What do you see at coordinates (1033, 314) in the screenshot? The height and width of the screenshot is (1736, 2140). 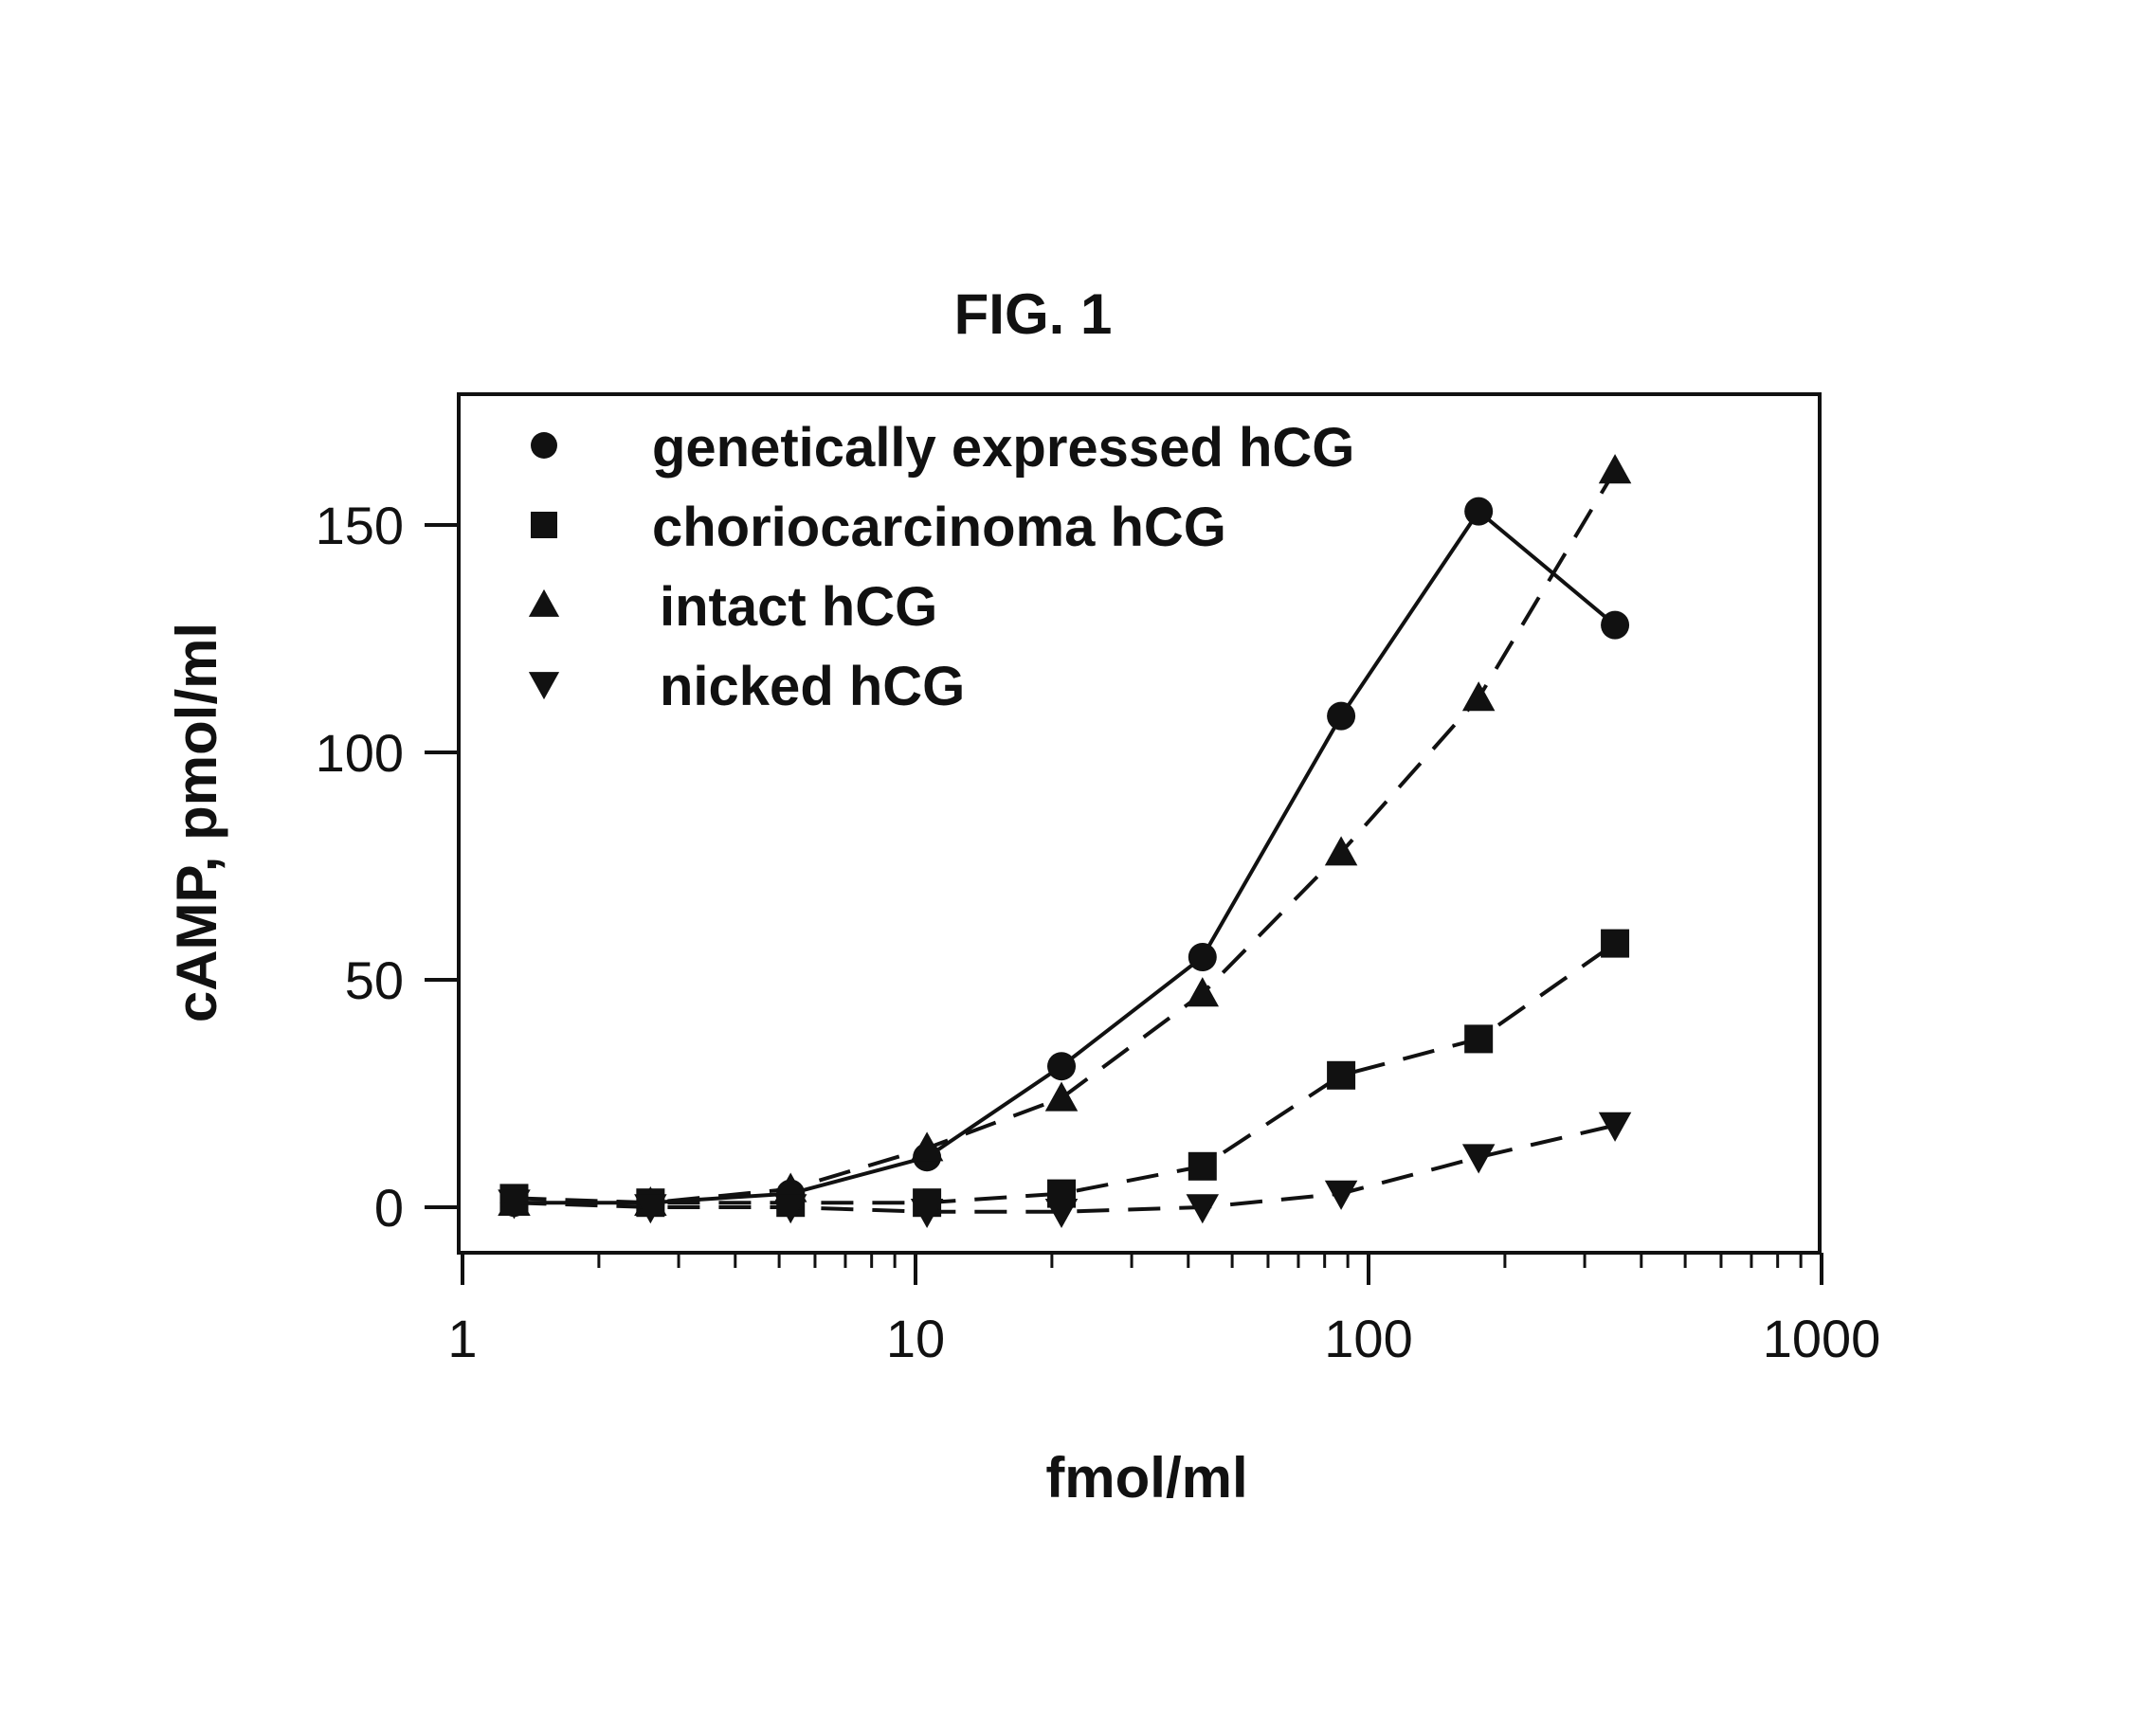 I see `chart-title: FIG. 1` at bounding box center [1033, 314].